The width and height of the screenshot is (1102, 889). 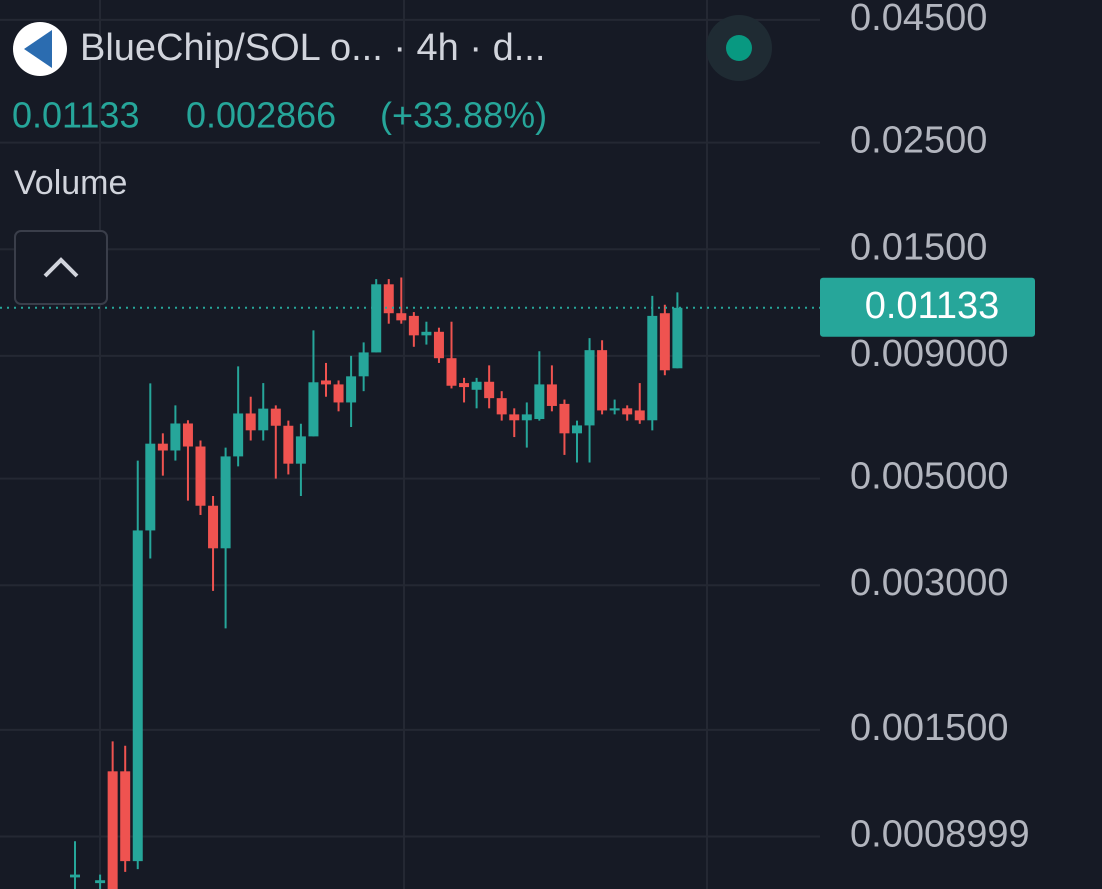 What do you see at coordinates (929, 583) in the screenshot?
I see `y-tick-label: 0.003000` at bounding box center [929, 583].